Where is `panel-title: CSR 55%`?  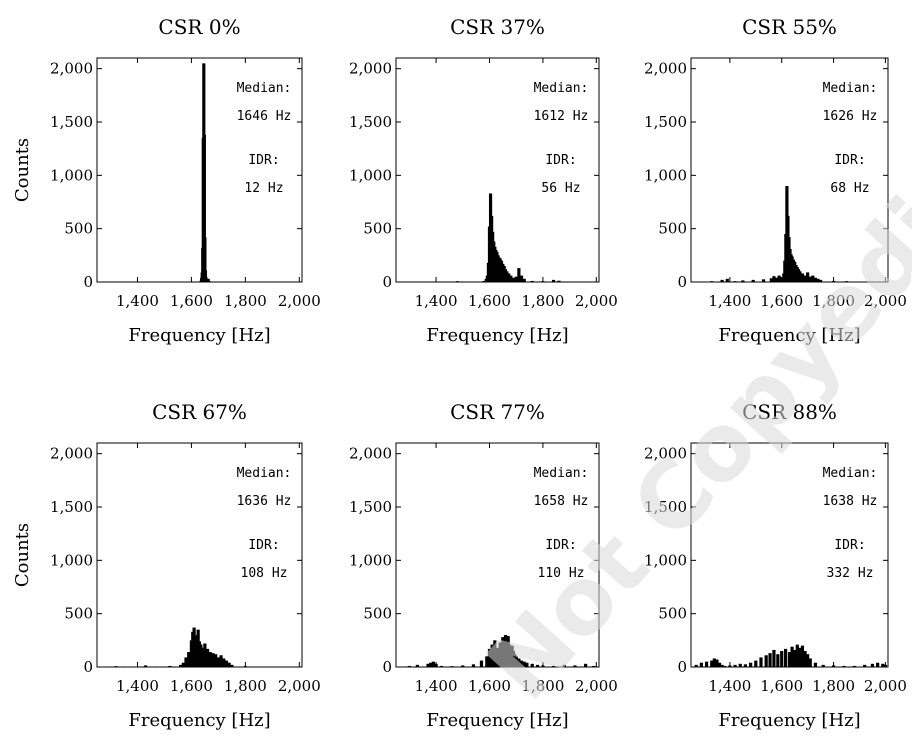
panel-title: CSR 55% is located at coordinates (789, 27).